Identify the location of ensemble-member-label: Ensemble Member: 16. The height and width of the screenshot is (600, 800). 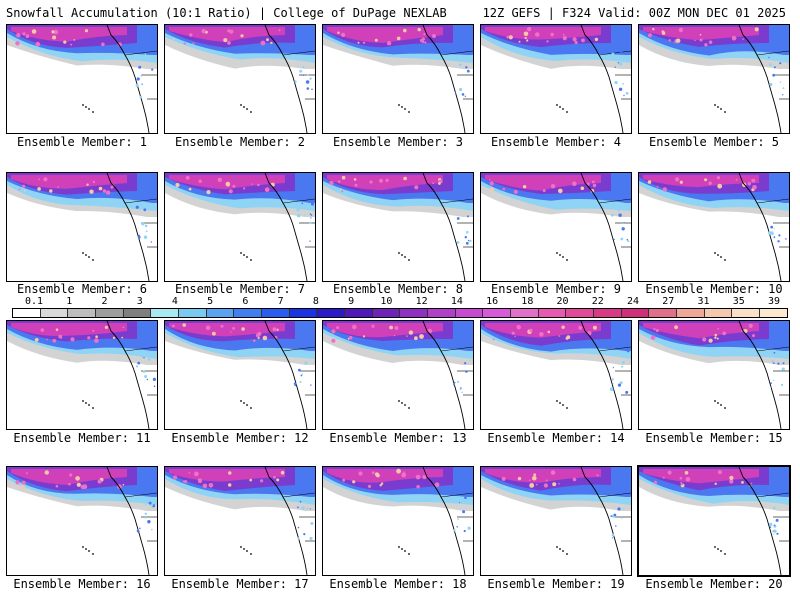
(82, 584).